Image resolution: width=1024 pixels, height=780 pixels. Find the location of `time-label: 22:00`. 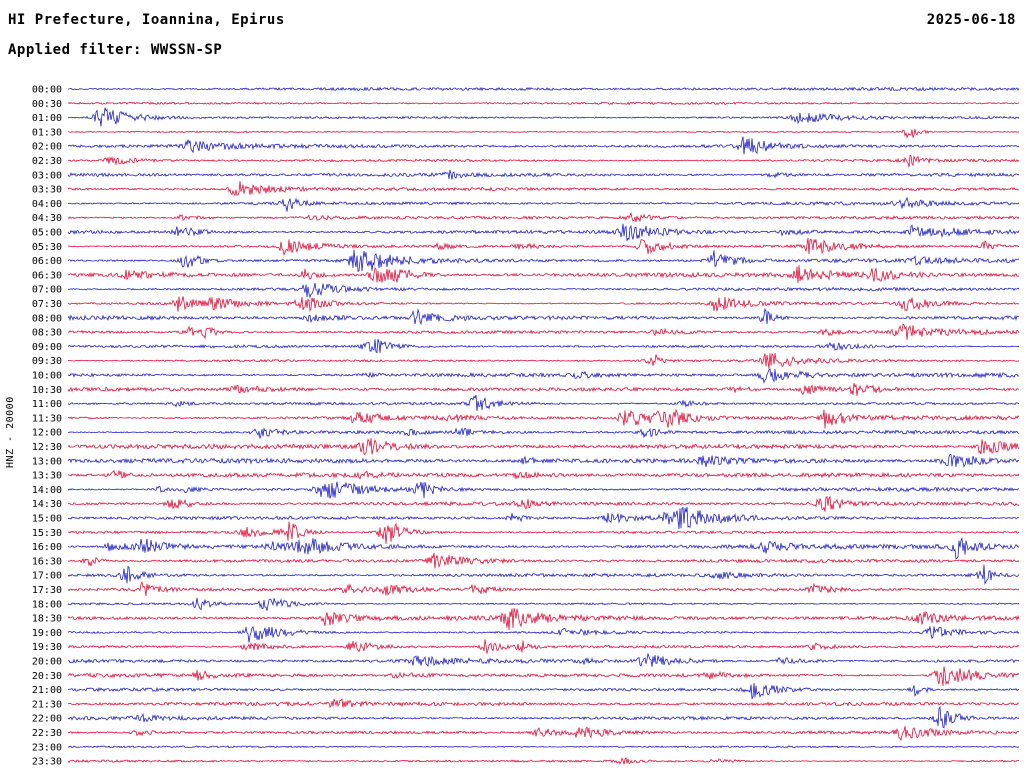

time-label: 22:00 is located at coordinates (47, 719).